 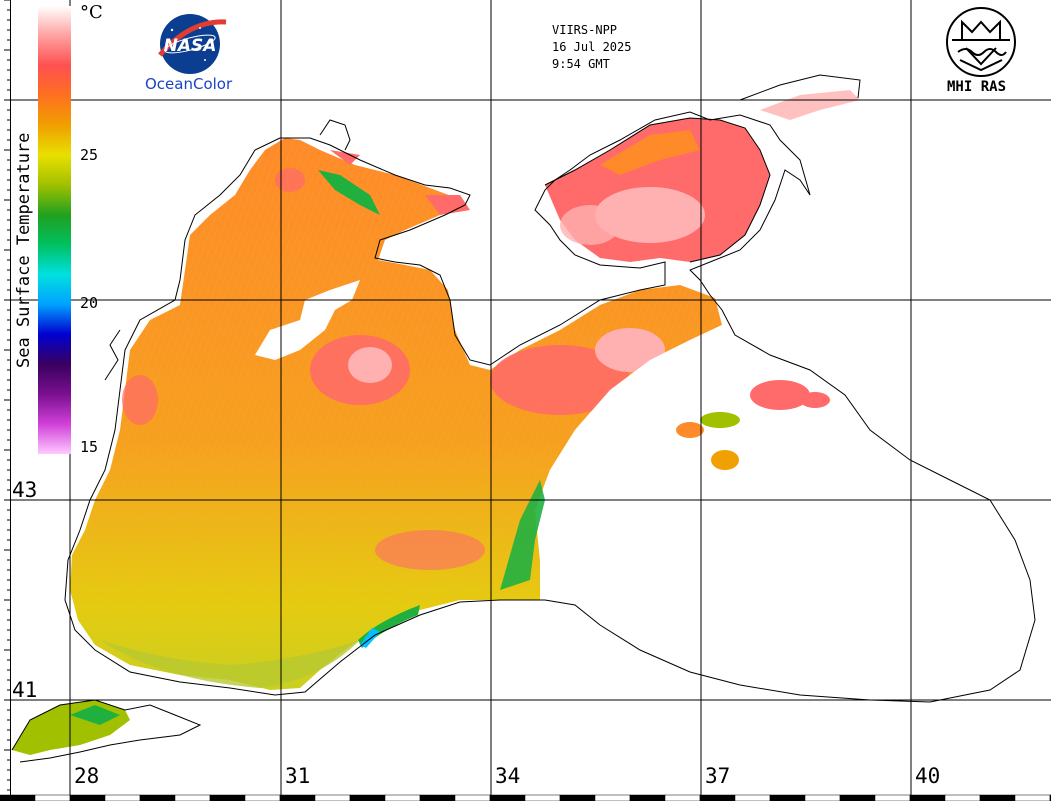 What do you see at coordinates (447, 205) in the screenshot?
I see `karkinit-warm` at bounding box center [447, 205].